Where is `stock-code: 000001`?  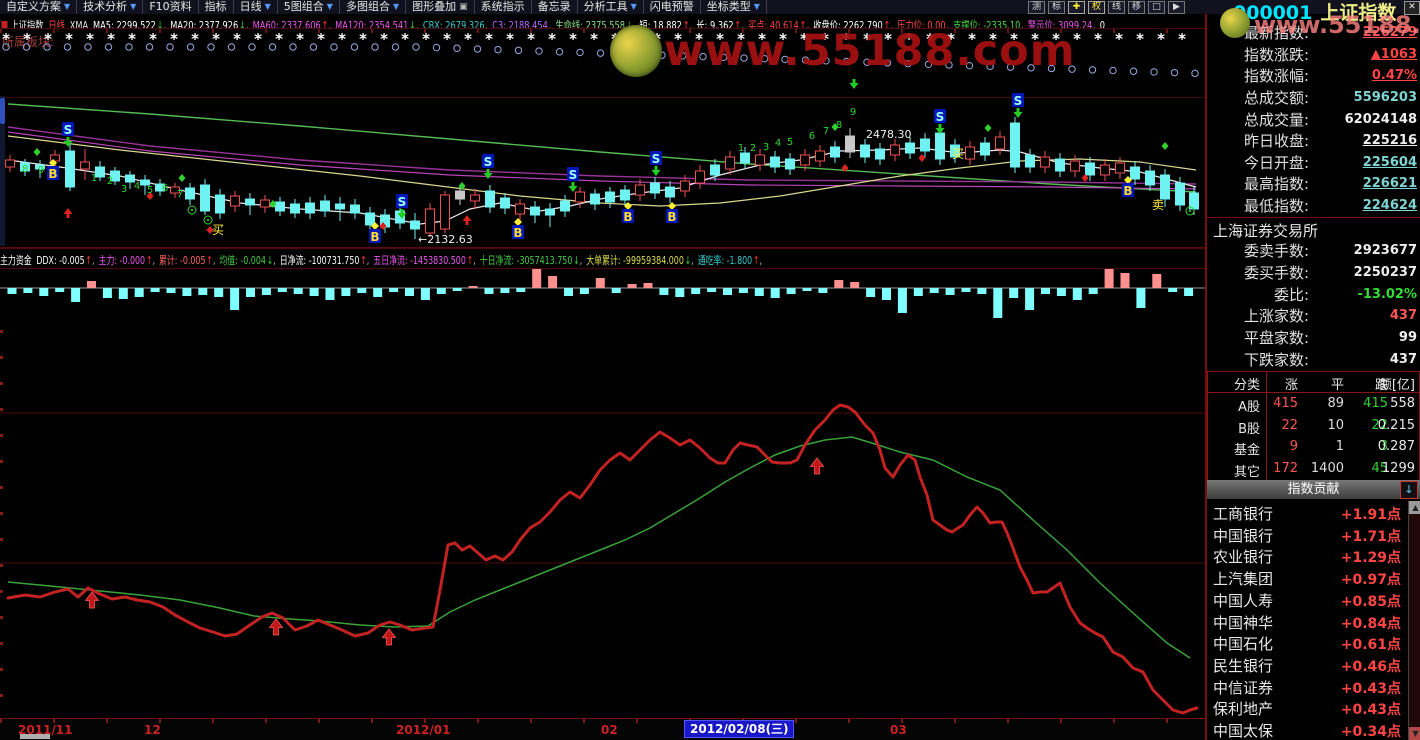
stock-code: 000001 is located at coordinates (1273, 13).